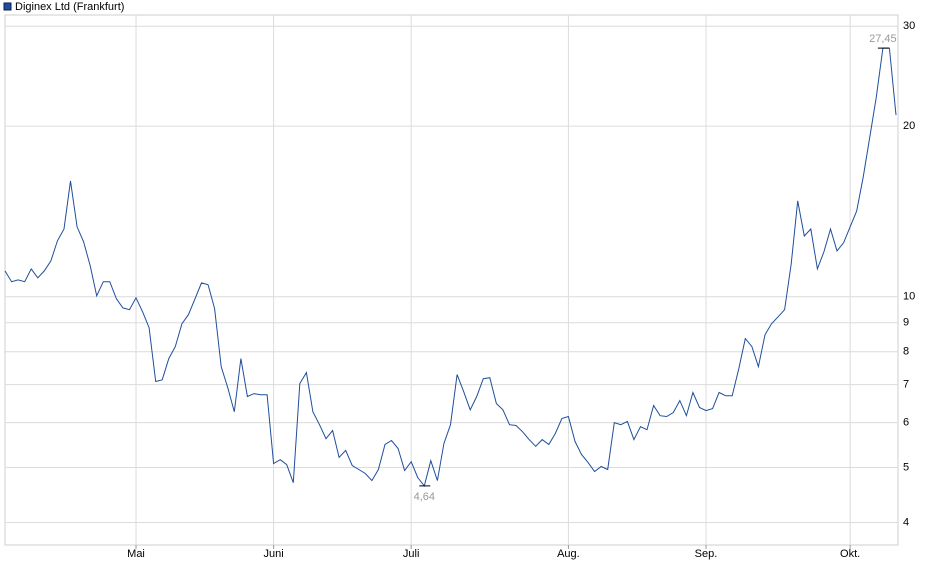  What do you see at coordinates (906, 385) in the screenshot?
I see `y-tick-label: 7` at bounding box center [906, 385].